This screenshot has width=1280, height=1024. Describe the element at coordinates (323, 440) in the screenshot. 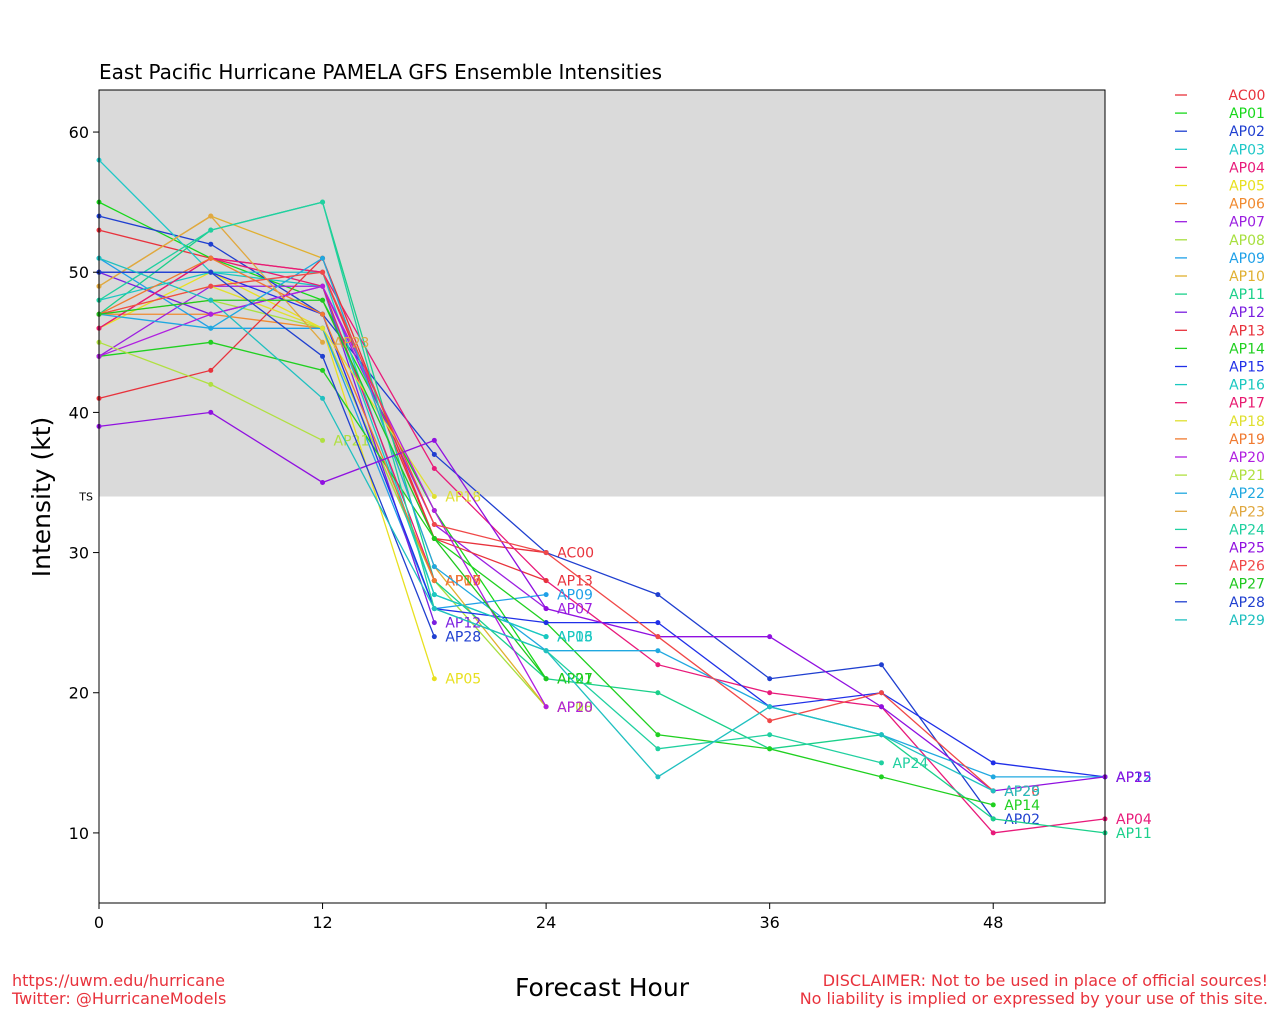

I see `data-point-AP21` at that location.